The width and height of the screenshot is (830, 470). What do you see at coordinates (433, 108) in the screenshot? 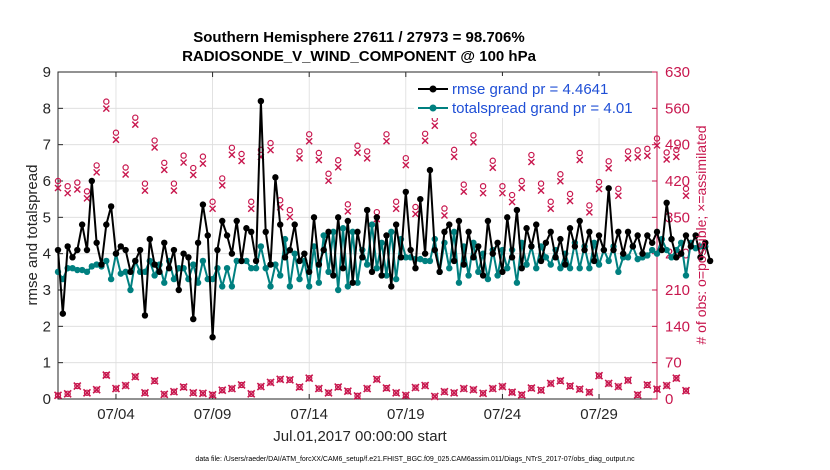
I see `legend-spread-marker` at bounding box center [433, 108].